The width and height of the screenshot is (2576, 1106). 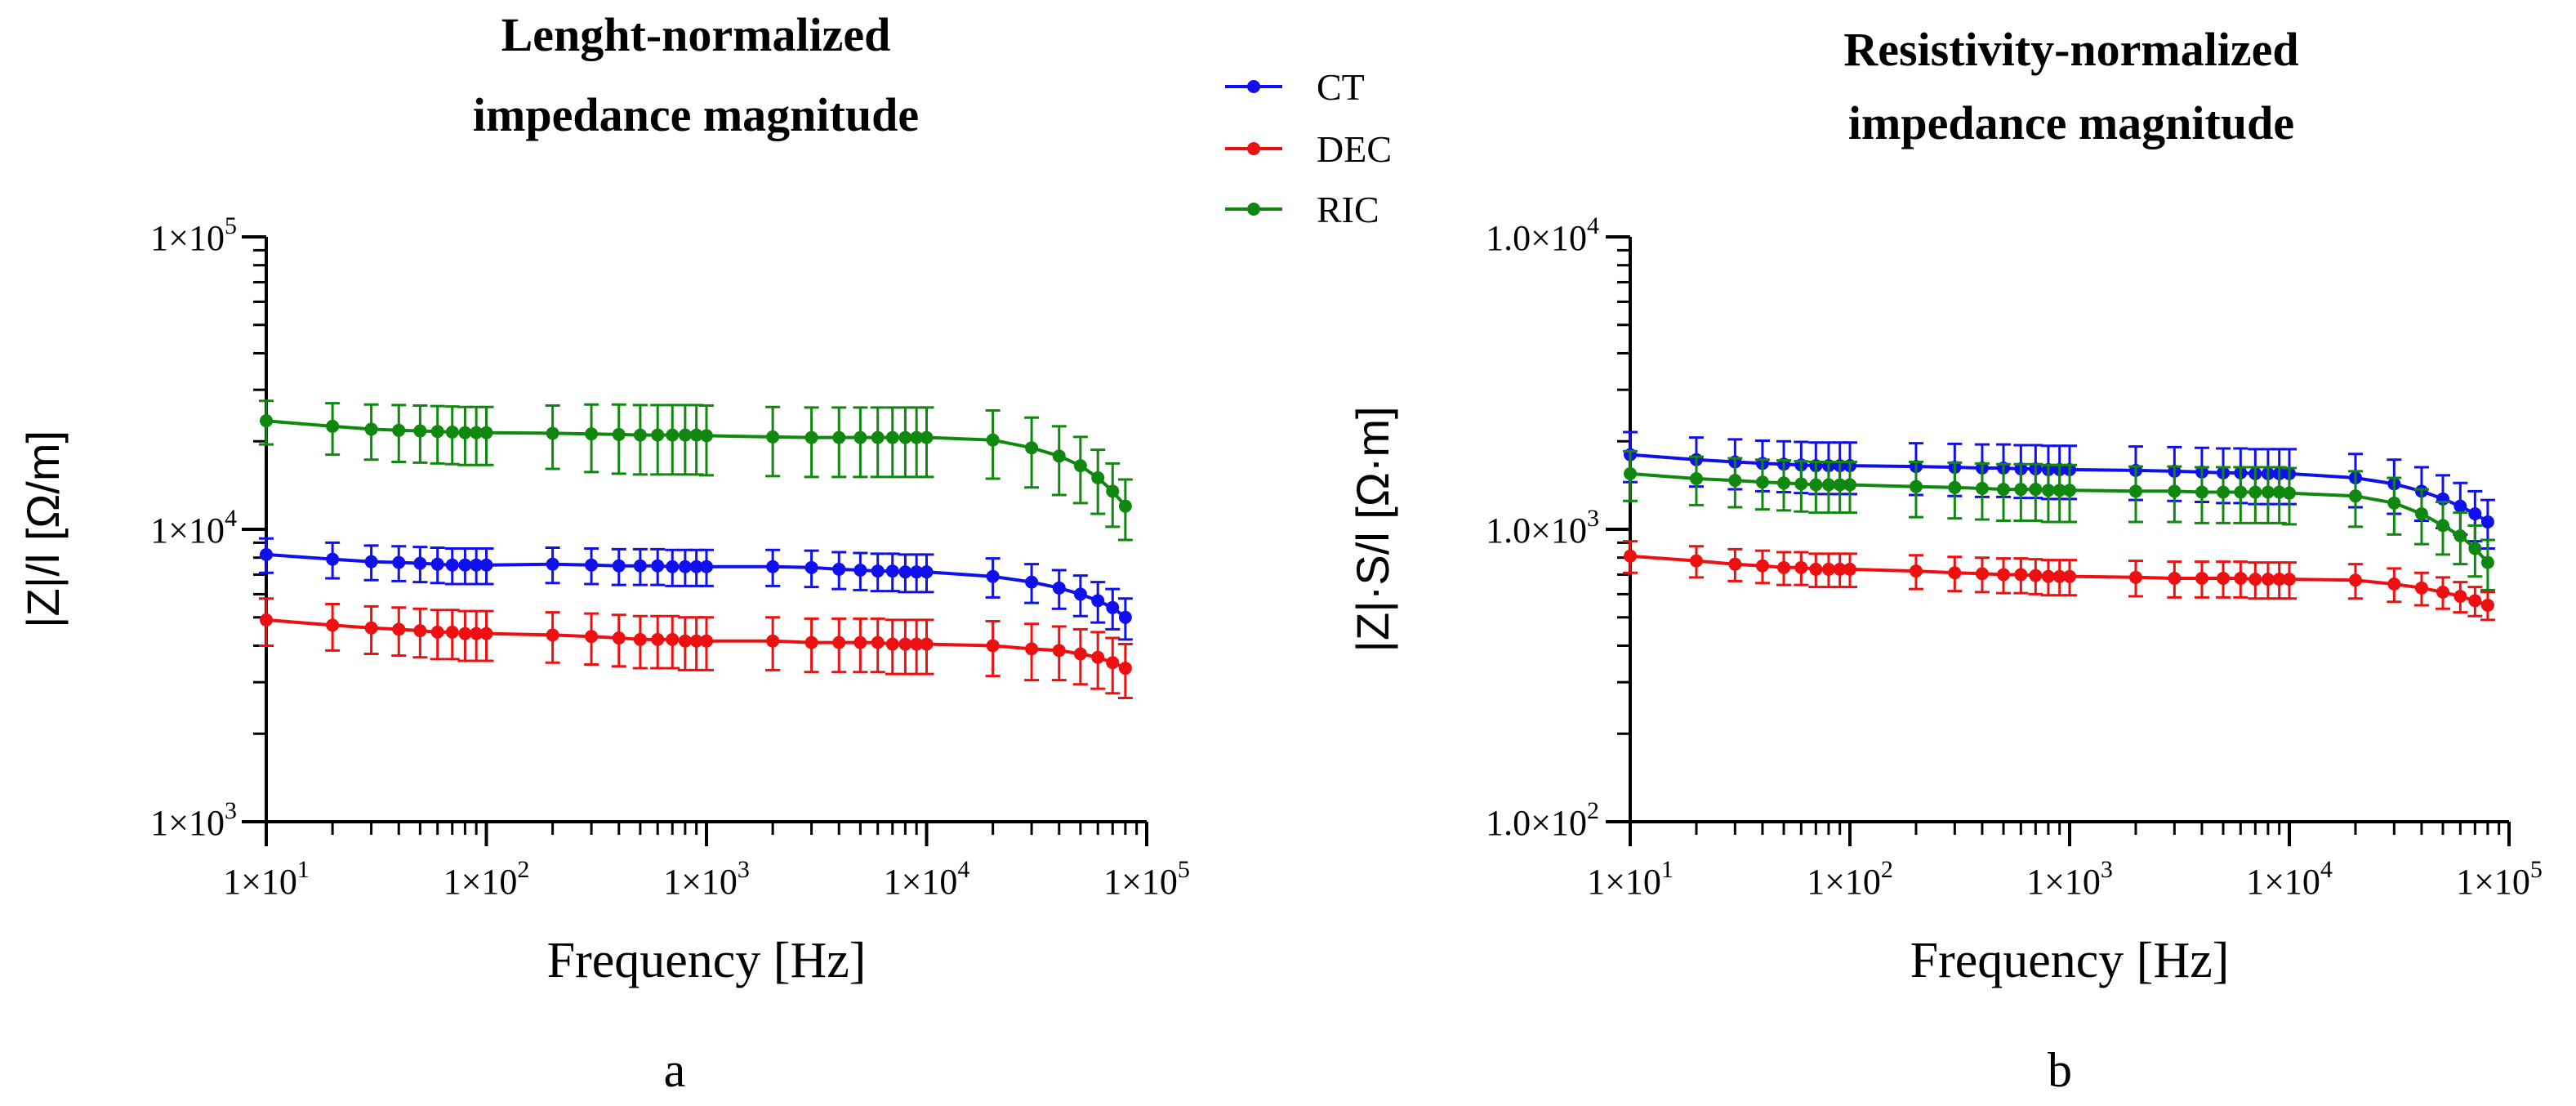 I want to click on chart-b-title-line-1: Resistivity-normalized, so click(x=2070, y=49).